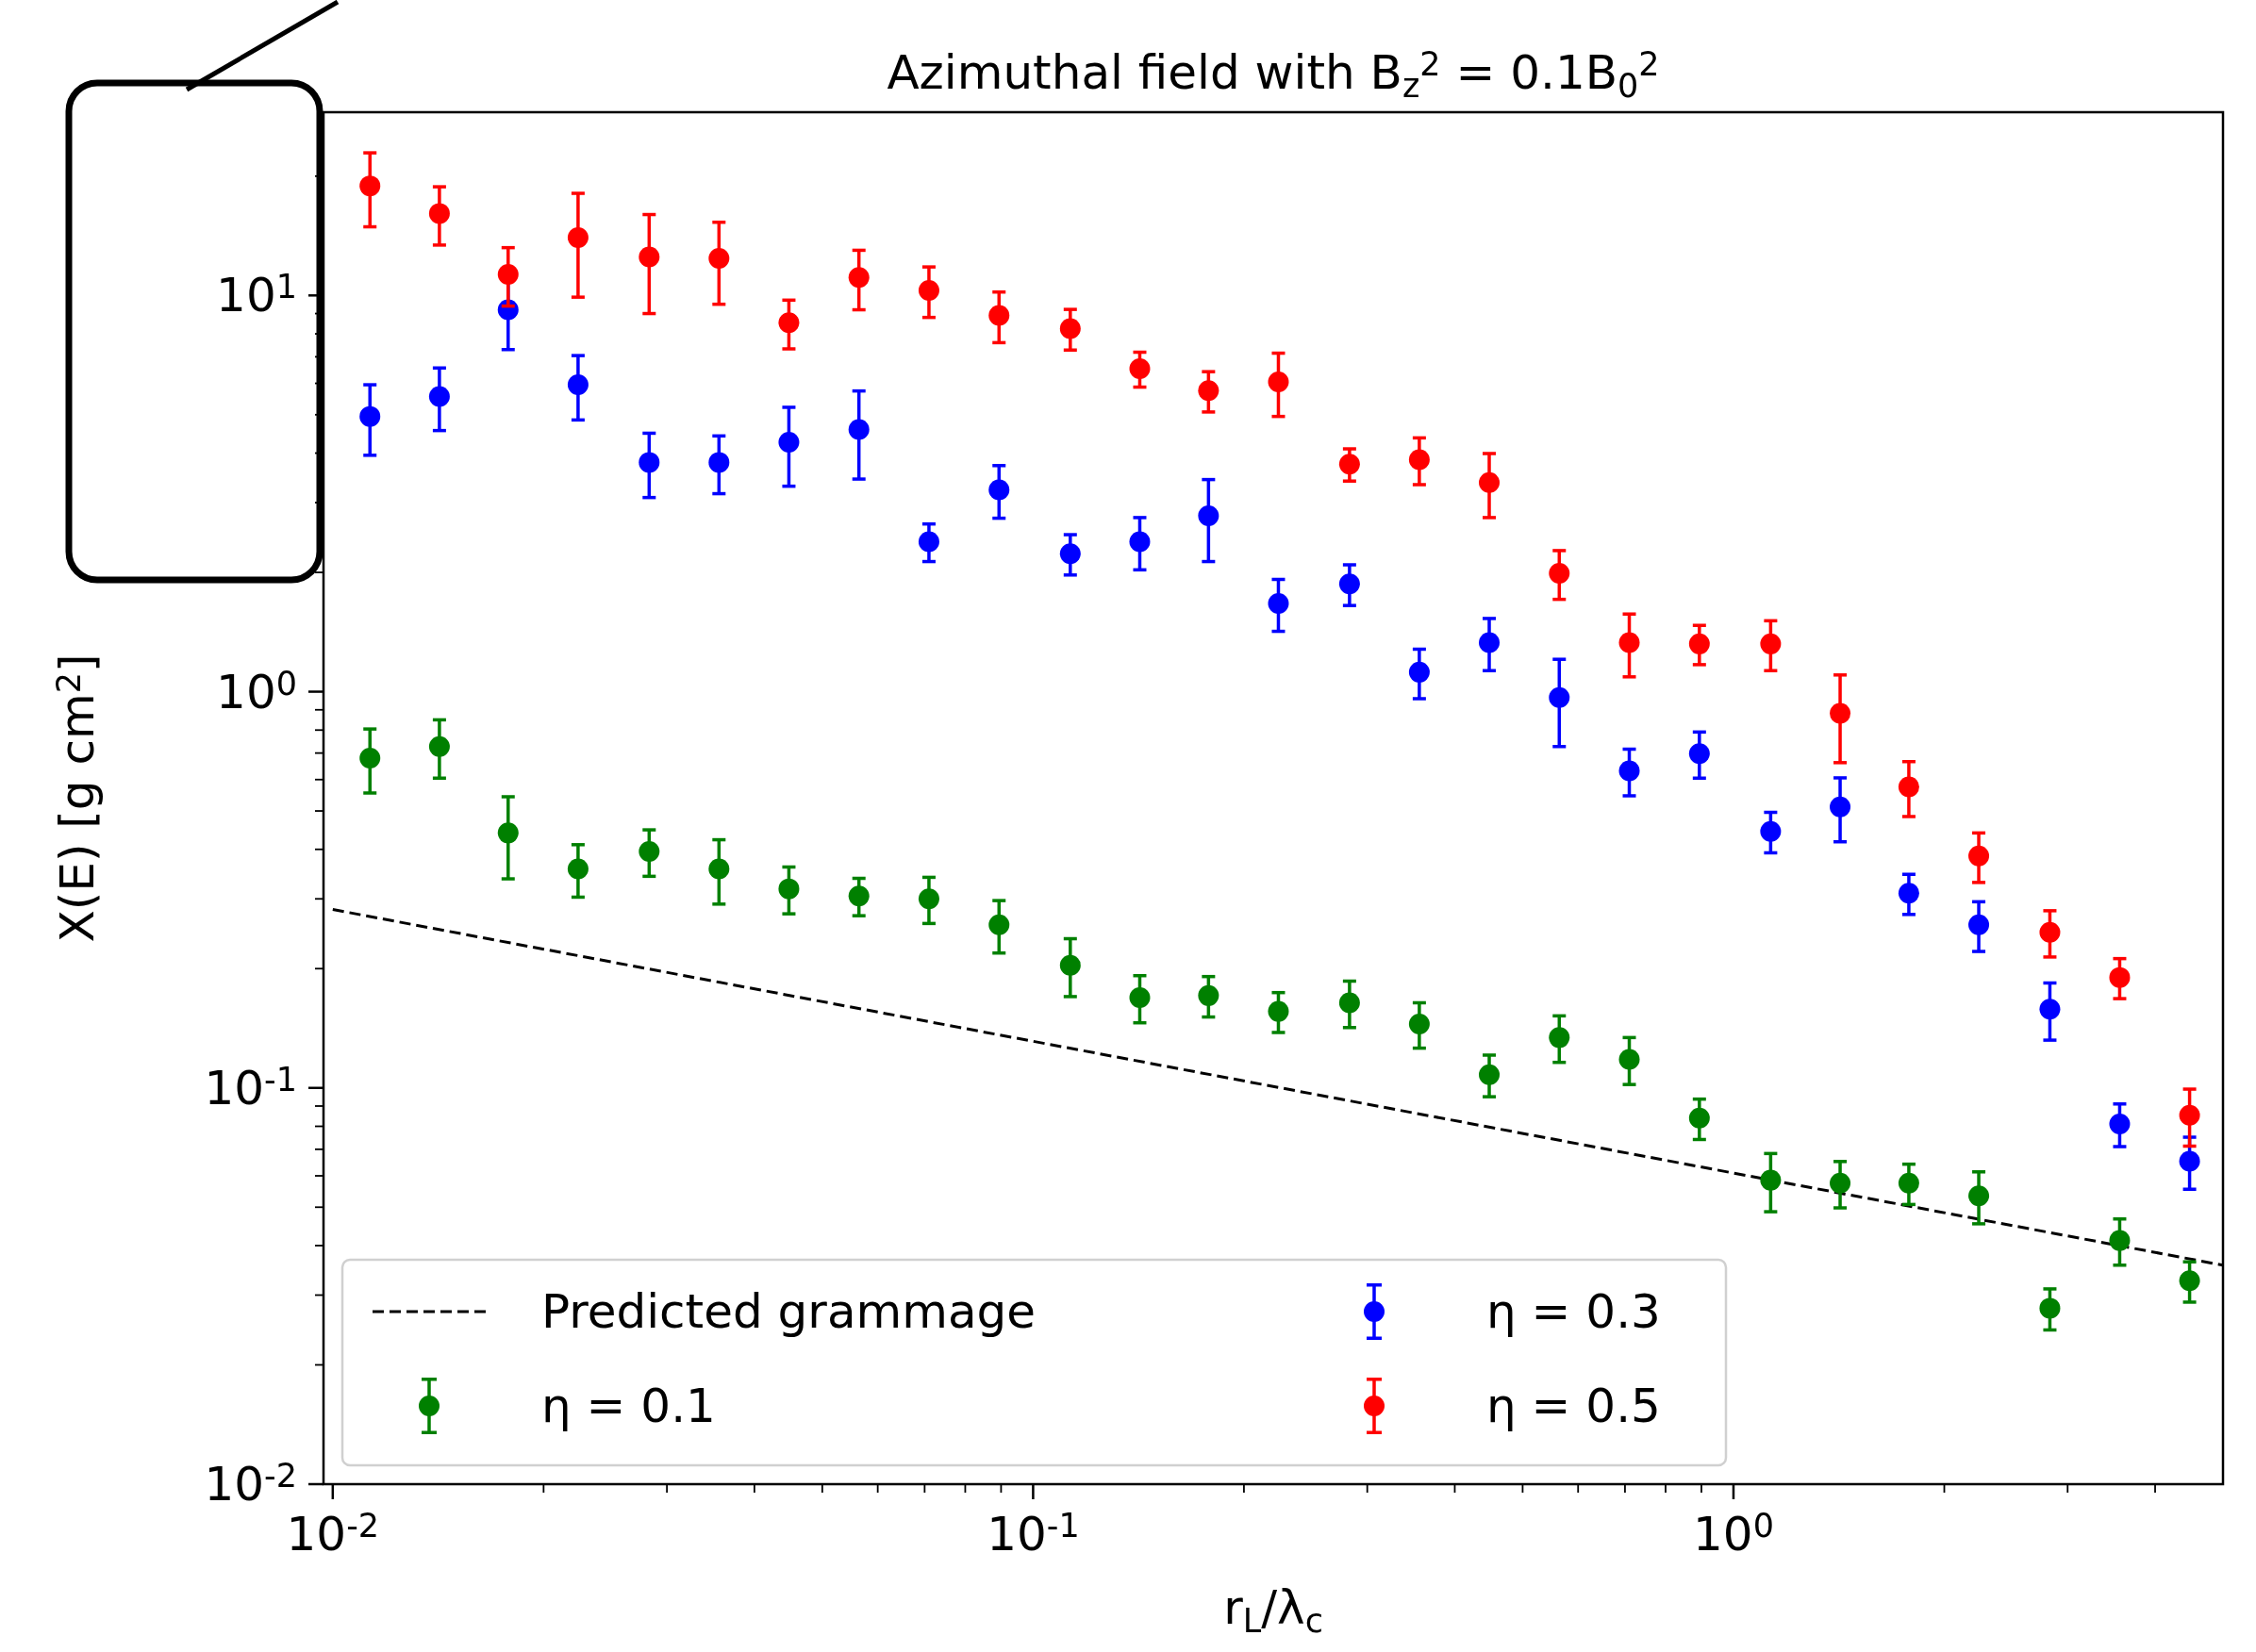  Describe the element at coordinates (628, 1406) in the screenshot. I see `legend-label: η = 0.1` at that location.